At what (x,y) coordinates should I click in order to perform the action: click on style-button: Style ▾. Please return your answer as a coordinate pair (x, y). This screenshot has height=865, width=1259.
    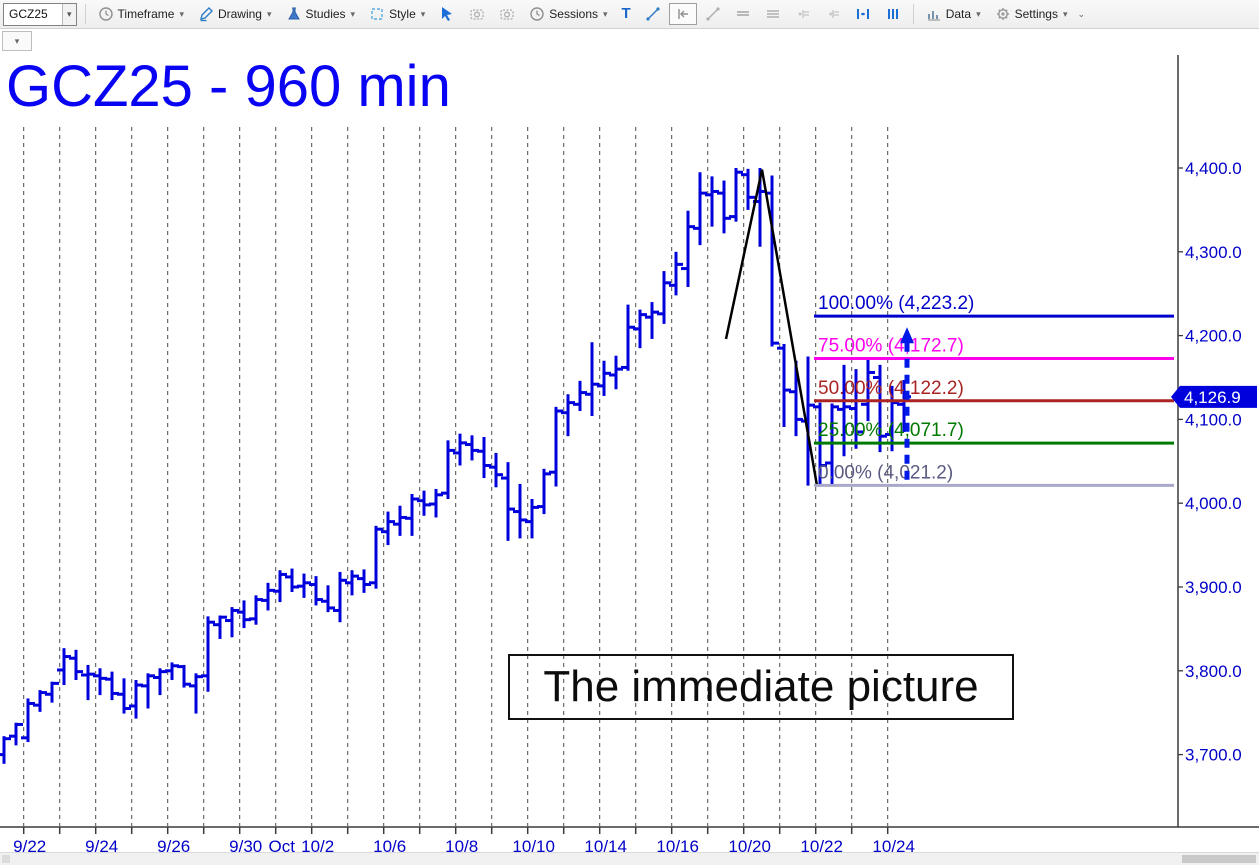
    Looking at the image, I should click on (397, 14).